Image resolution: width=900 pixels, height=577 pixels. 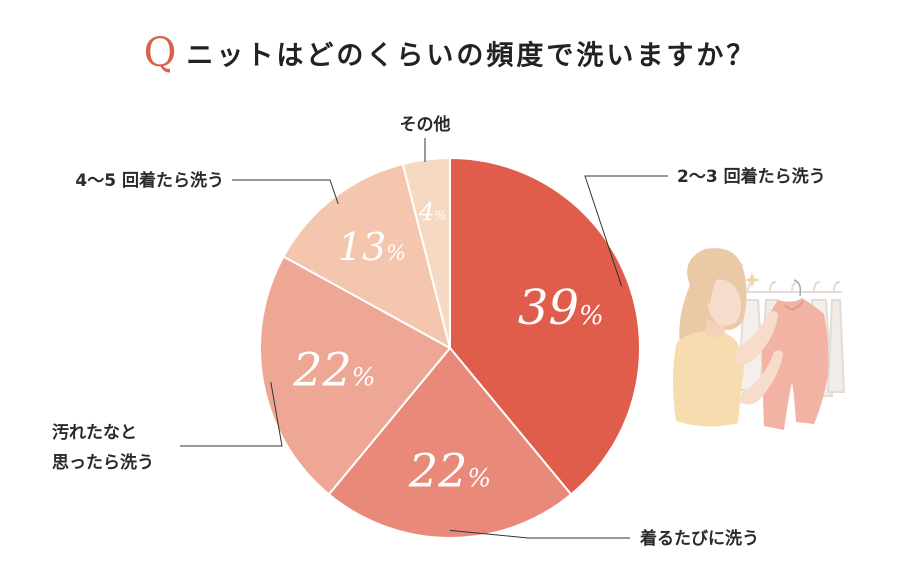 What do you see at coordinates (372, 247) in the screenshot?
I see `percentage-label-4: 13%` at bounding box center [372, 247].